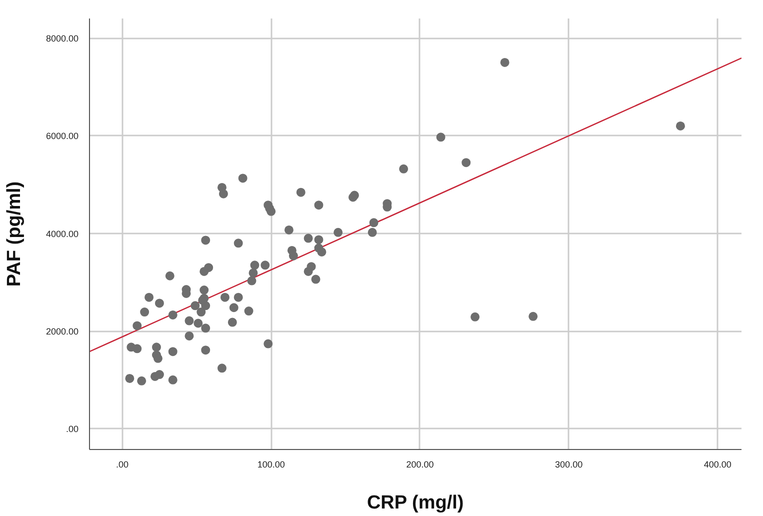 This screenshot has height=516, width=763. Describe the element at coordinates (72, 429) in the screenshot. I see `y-tick-label: .00` at that location.